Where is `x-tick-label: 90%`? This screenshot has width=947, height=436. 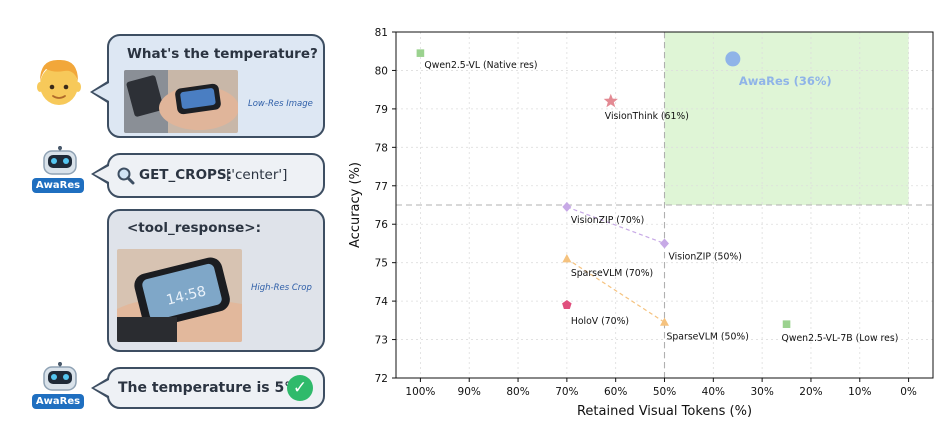
x-tick-label: 90% is located at coordinates (469, 392).